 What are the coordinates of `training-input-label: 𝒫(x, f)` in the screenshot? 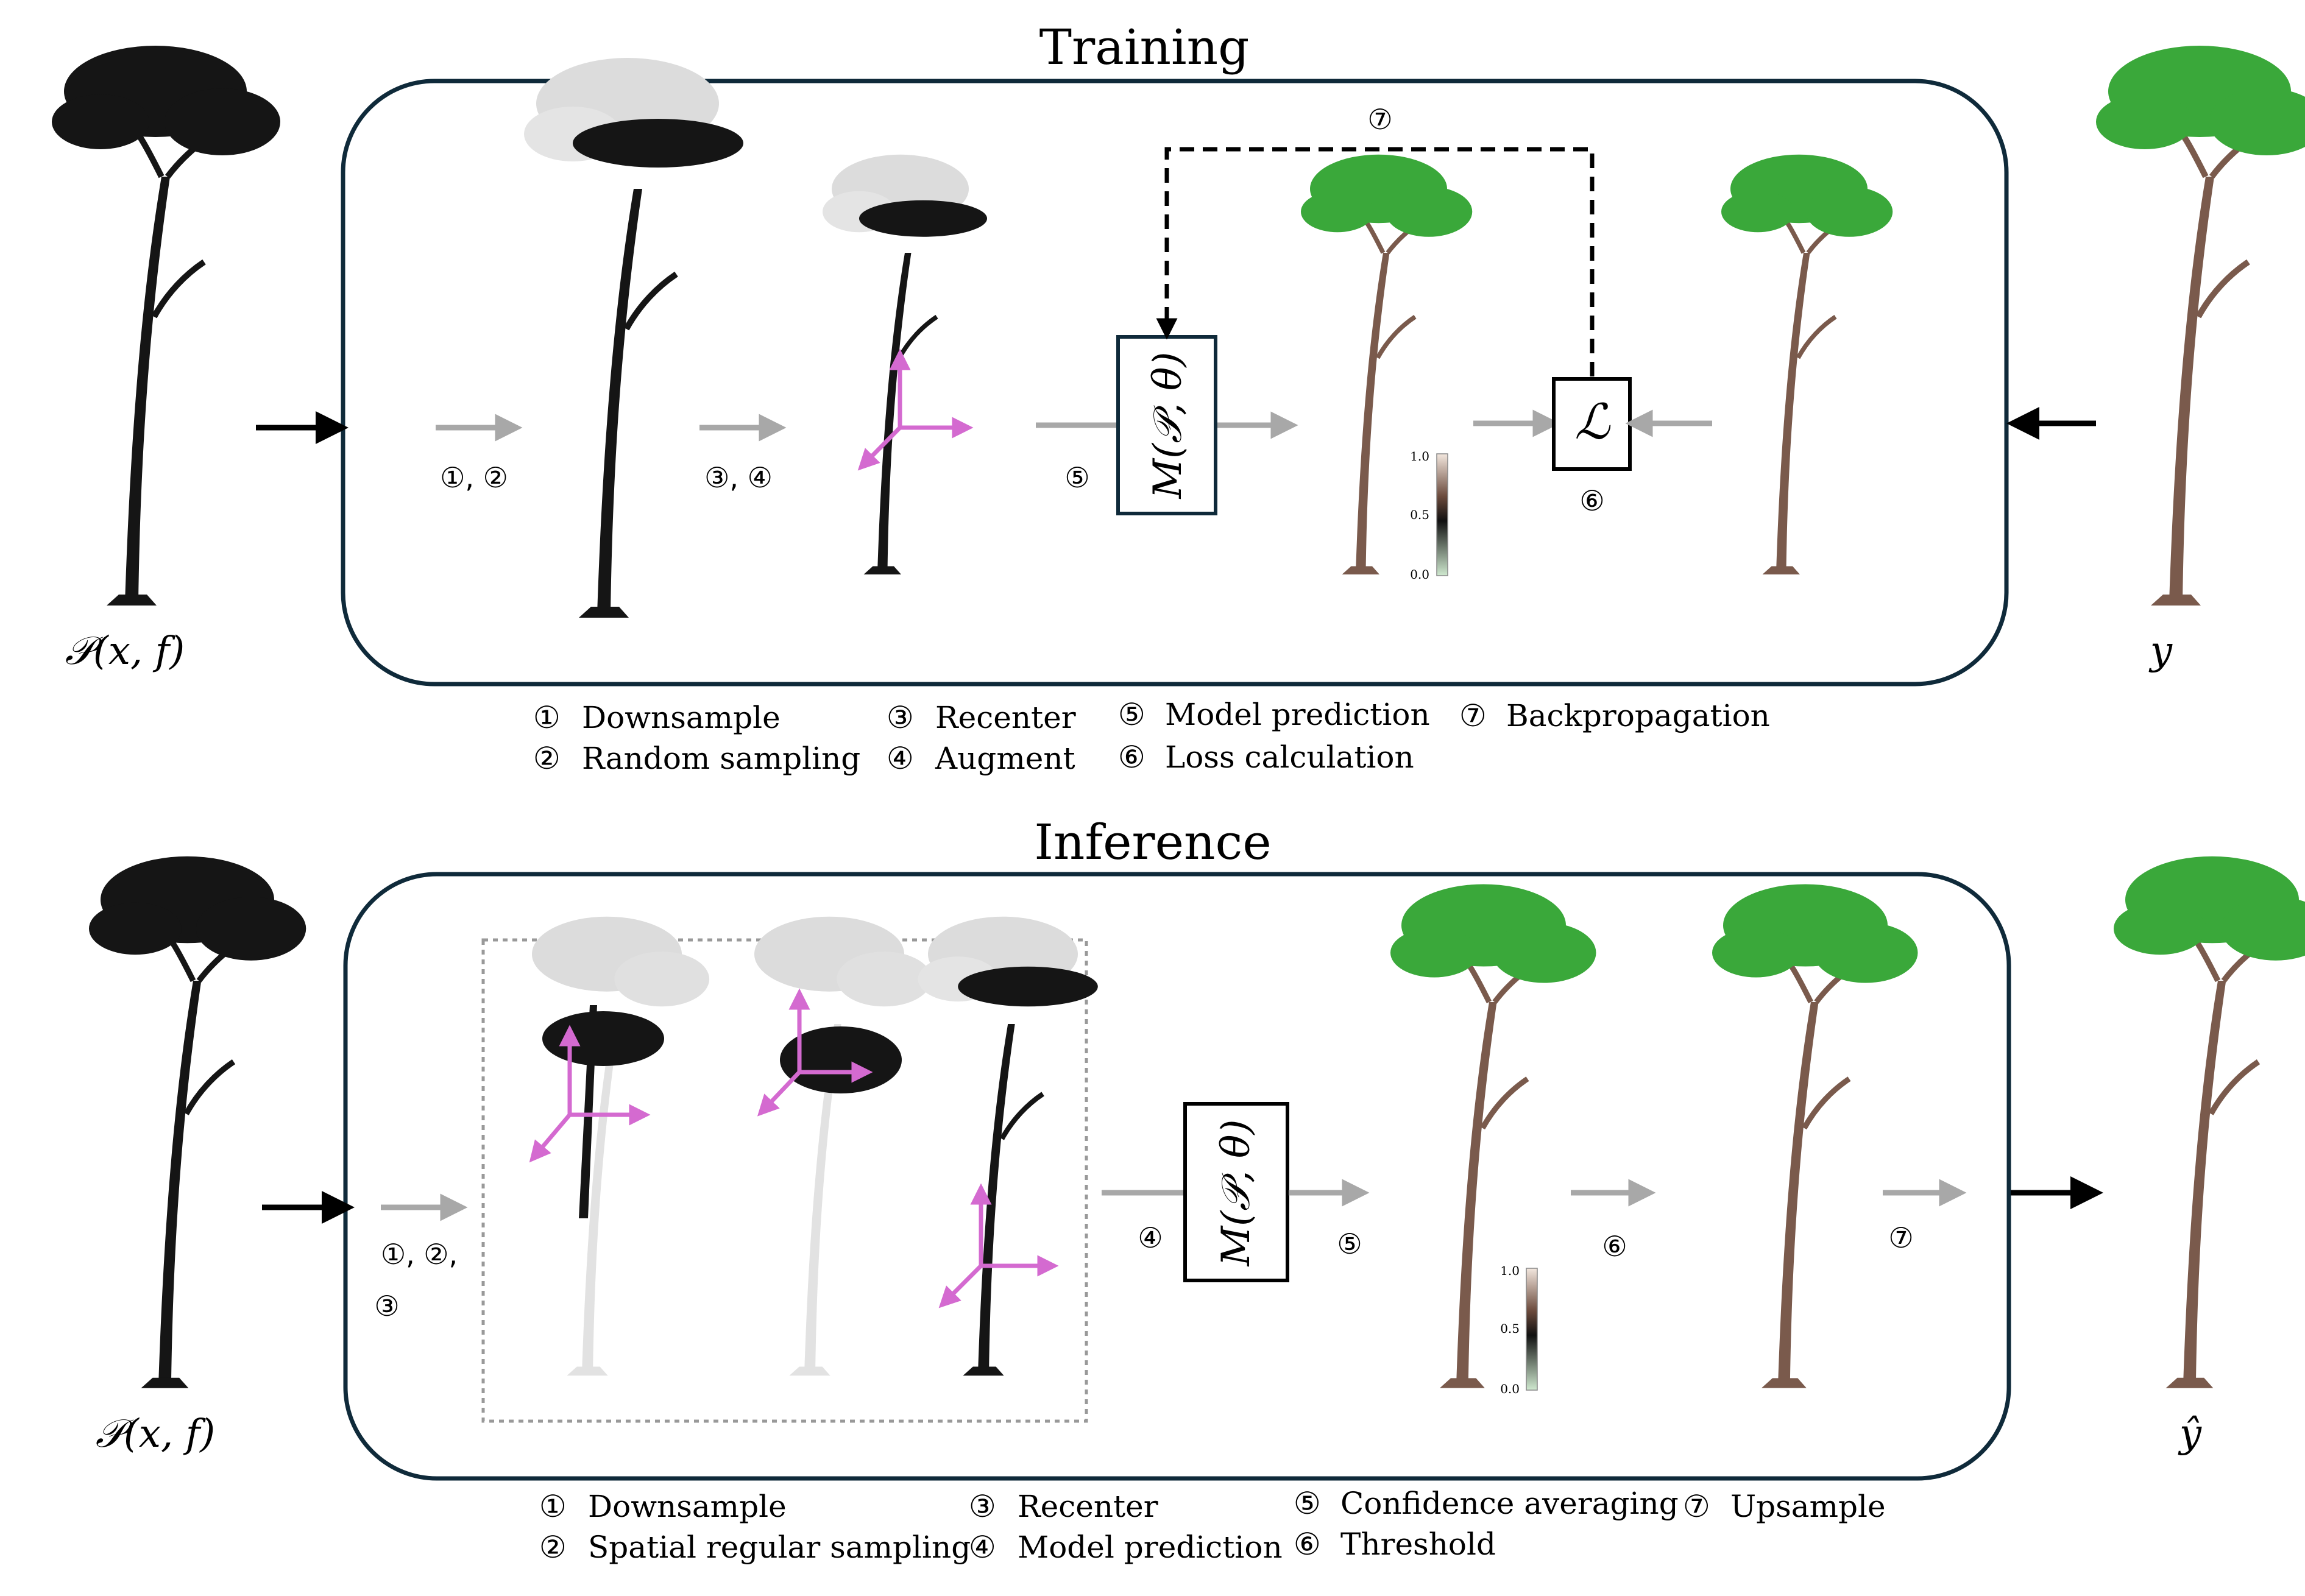 It's located at (125, 651).